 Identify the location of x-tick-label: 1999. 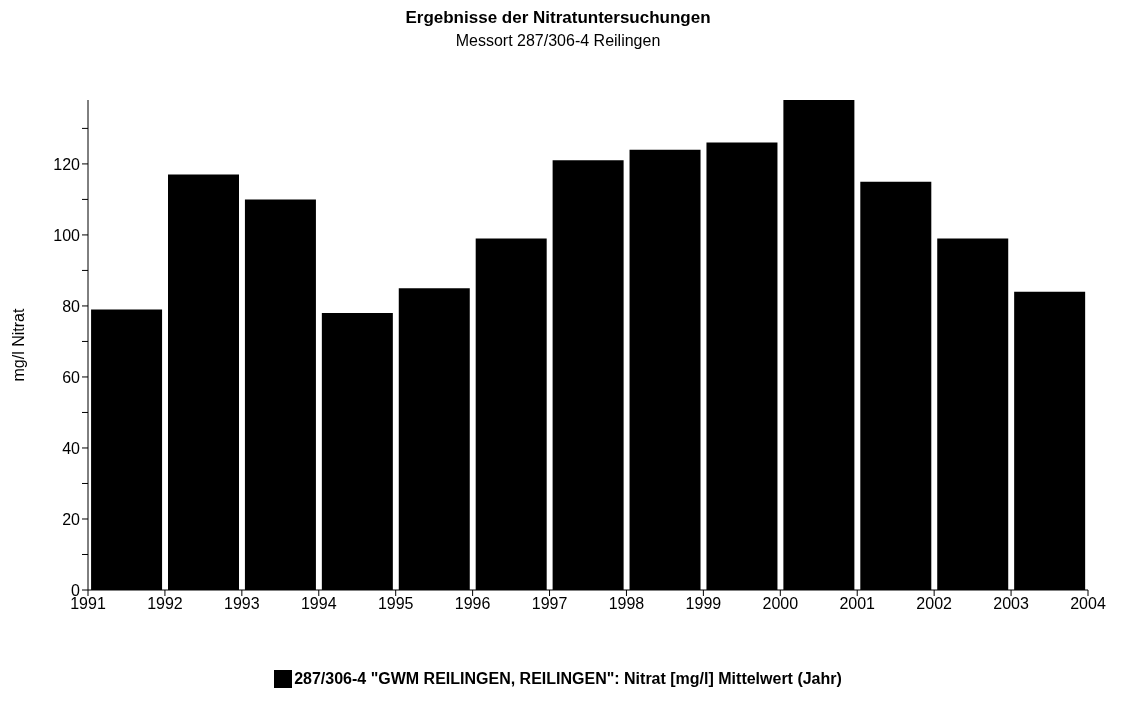
(703, 604).